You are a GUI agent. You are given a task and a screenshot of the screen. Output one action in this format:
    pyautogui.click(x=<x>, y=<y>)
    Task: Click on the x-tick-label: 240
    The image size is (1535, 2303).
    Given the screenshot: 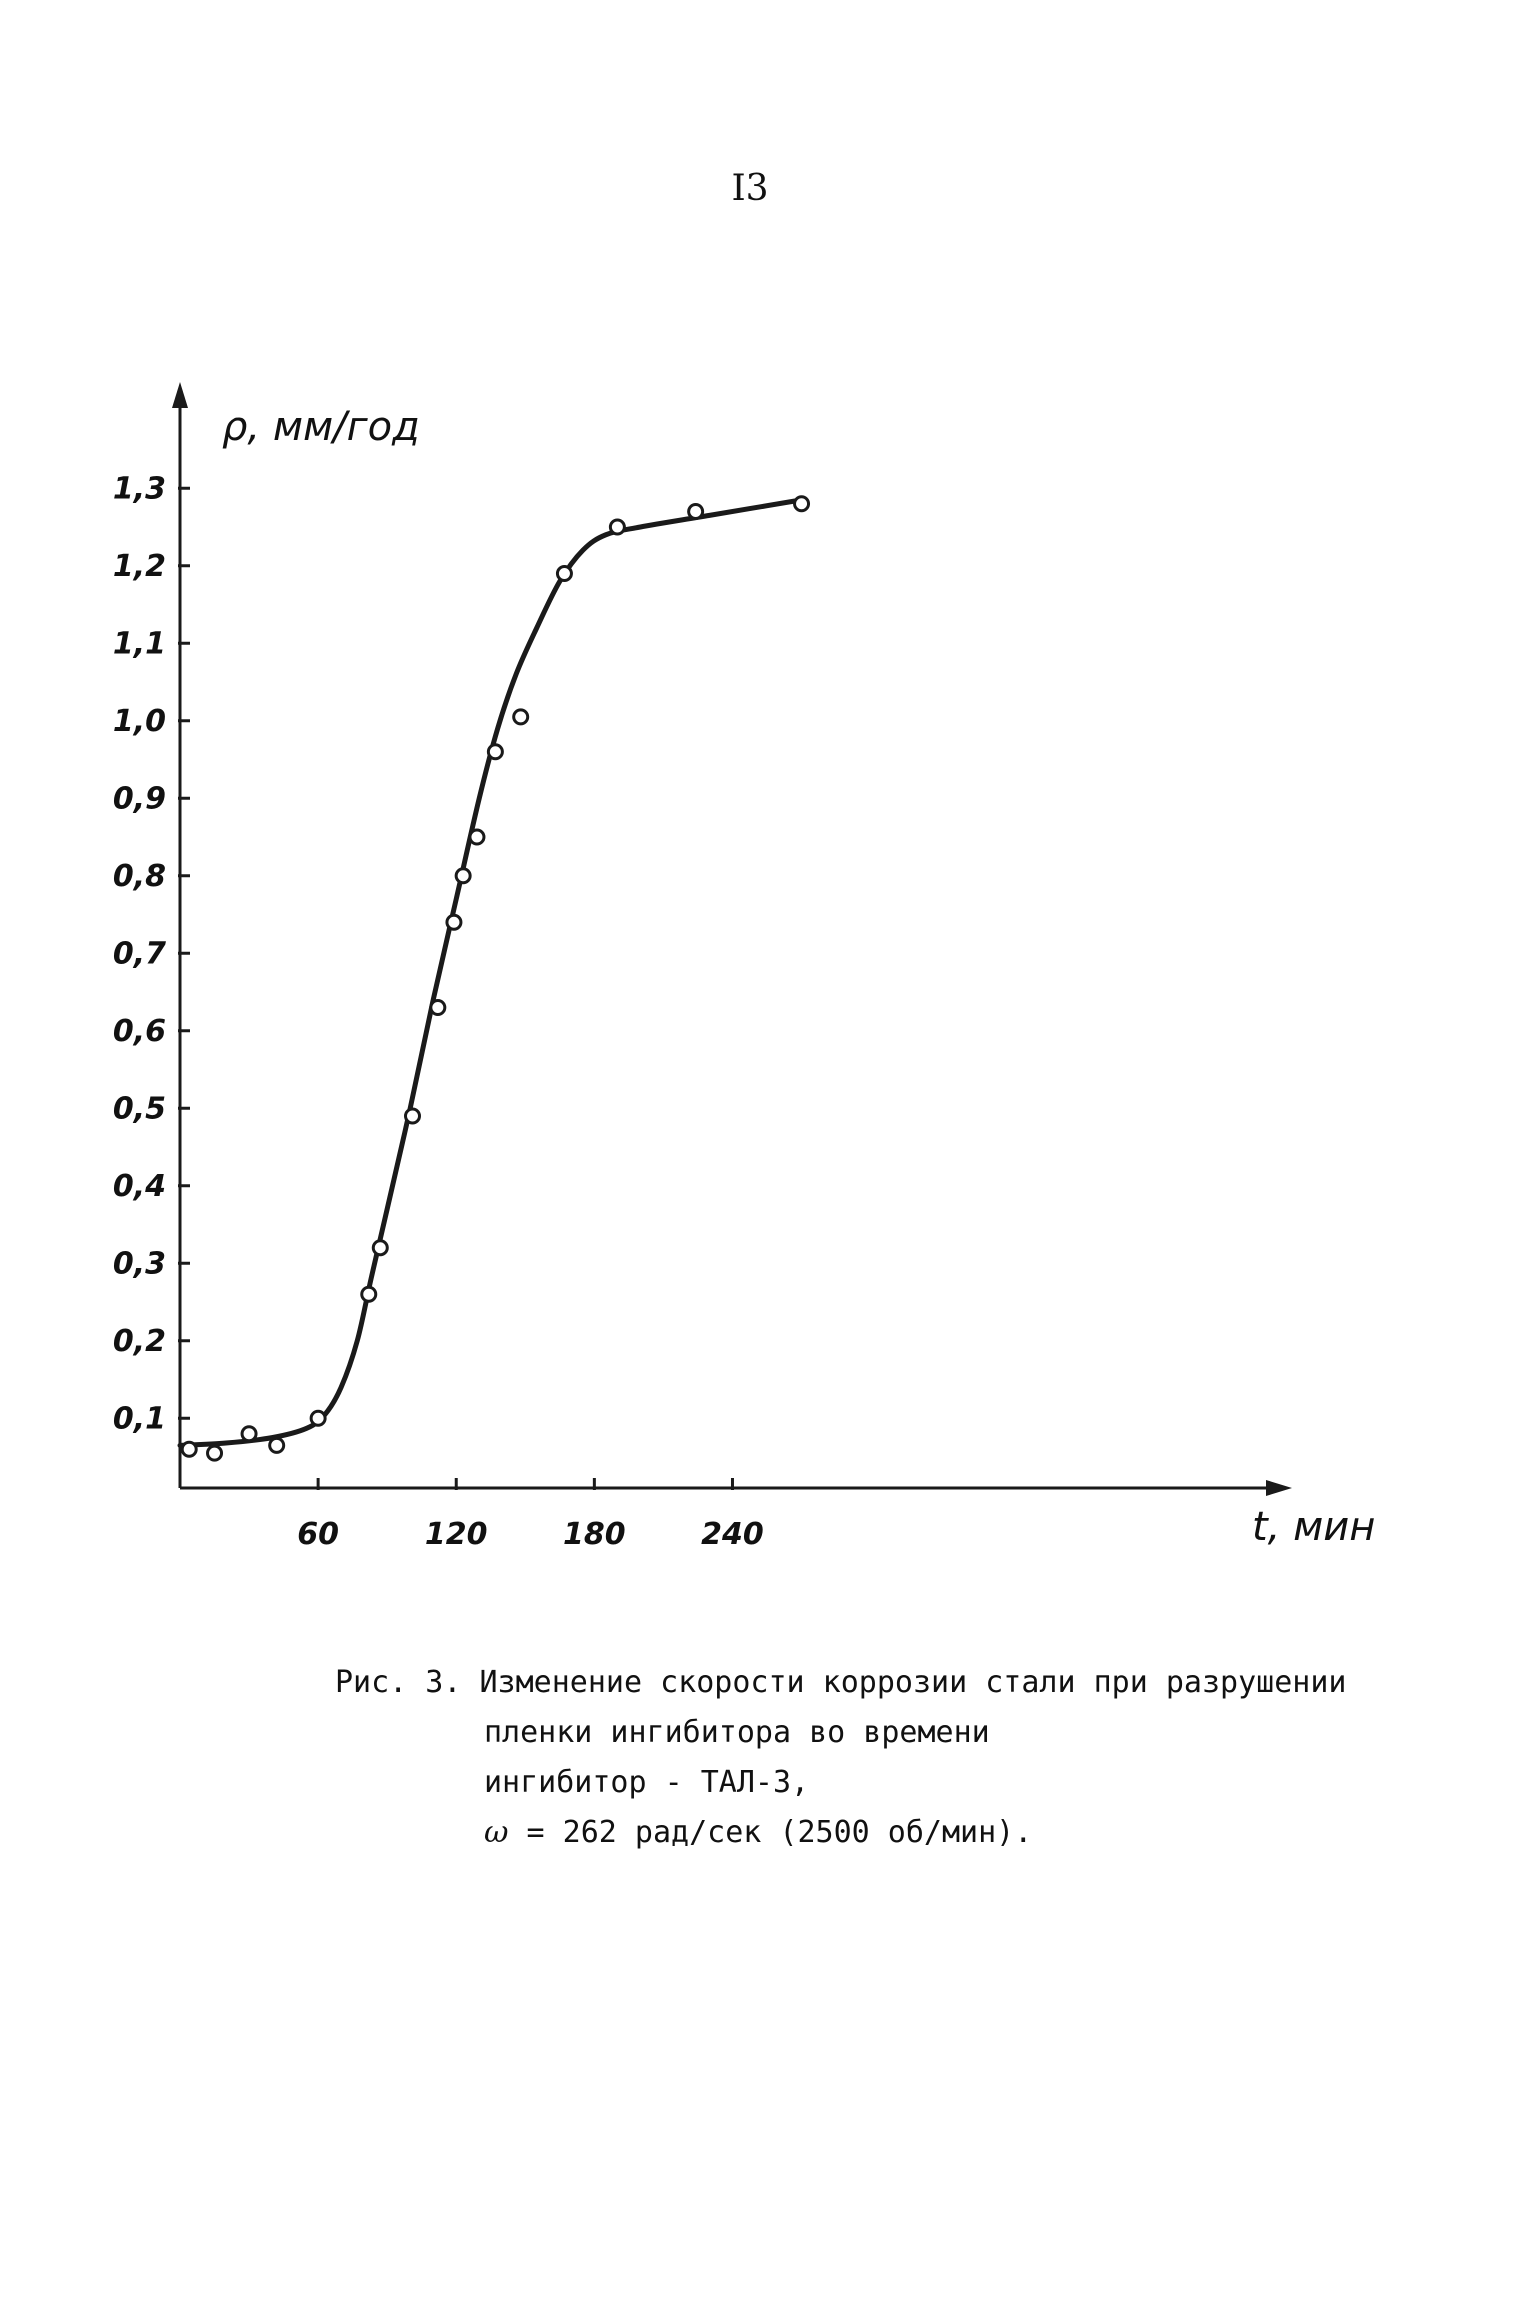 What is the action you would take?
    pyautogui.click(x=732, y=1534)
    